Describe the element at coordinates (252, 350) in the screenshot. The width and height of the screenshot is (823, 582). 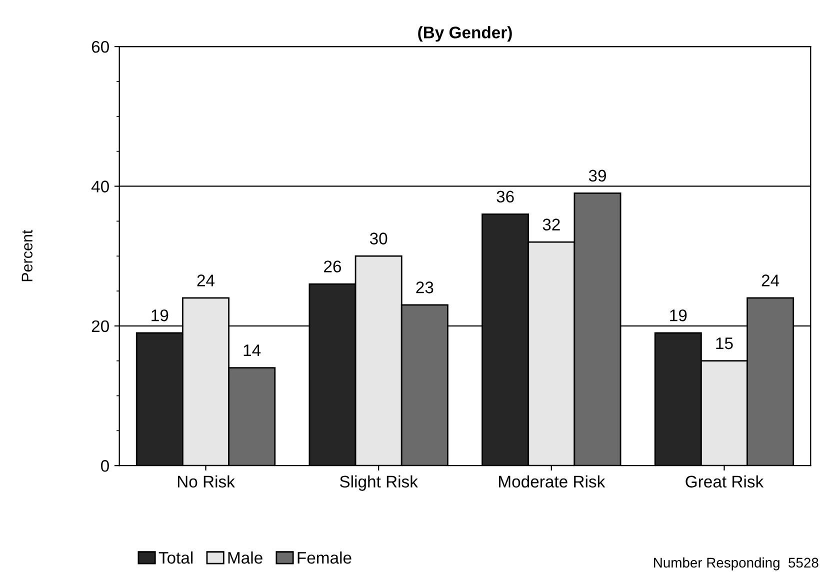
I see `data-label: 14` at that location.